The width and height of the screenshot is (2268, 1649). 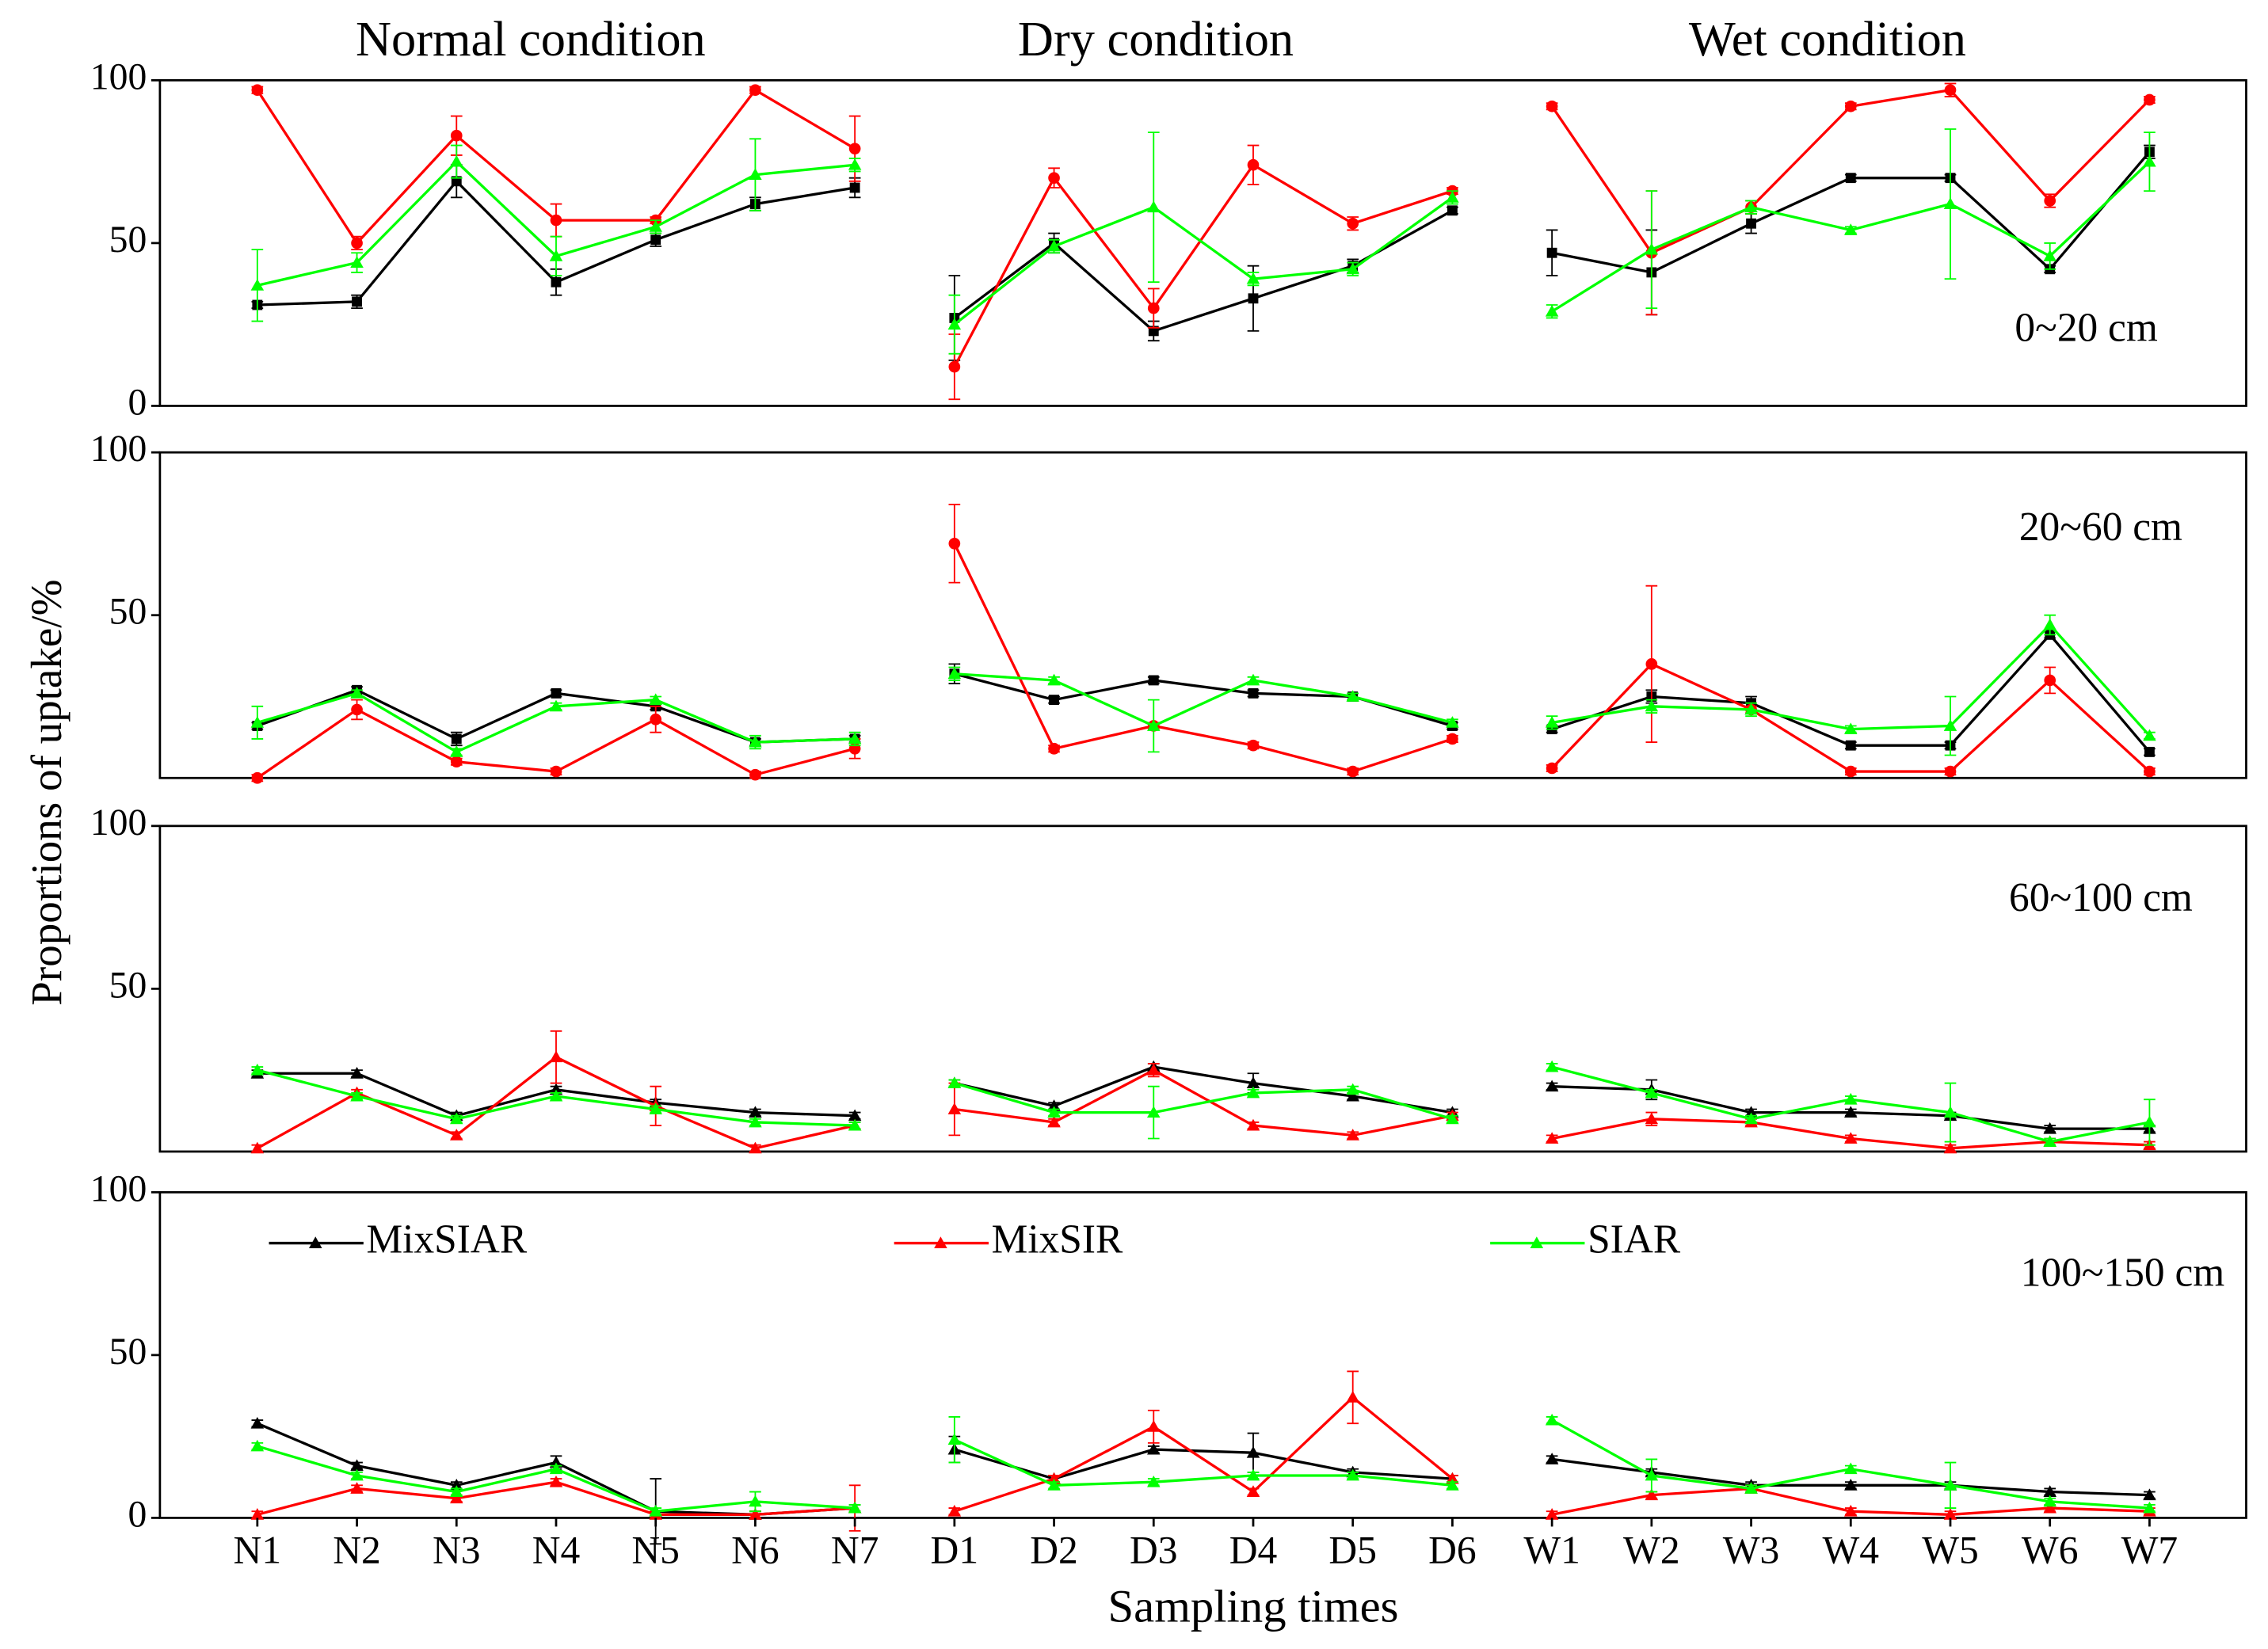 I want to click on x-tick-label: W2, so click(x=1652, y=1550).